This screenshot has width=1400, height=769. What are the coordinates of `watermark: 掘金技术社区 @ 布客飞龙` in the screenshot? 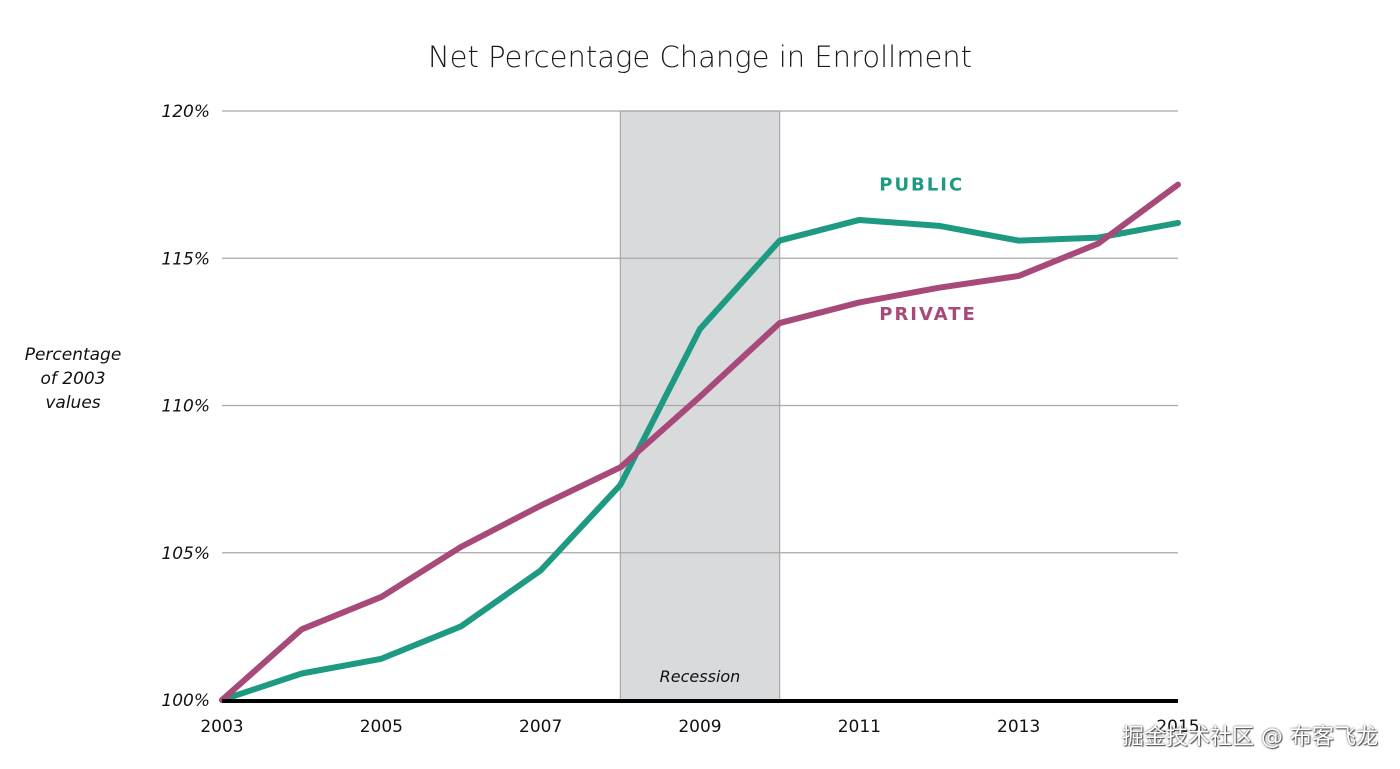 It's located at (1250, 737).